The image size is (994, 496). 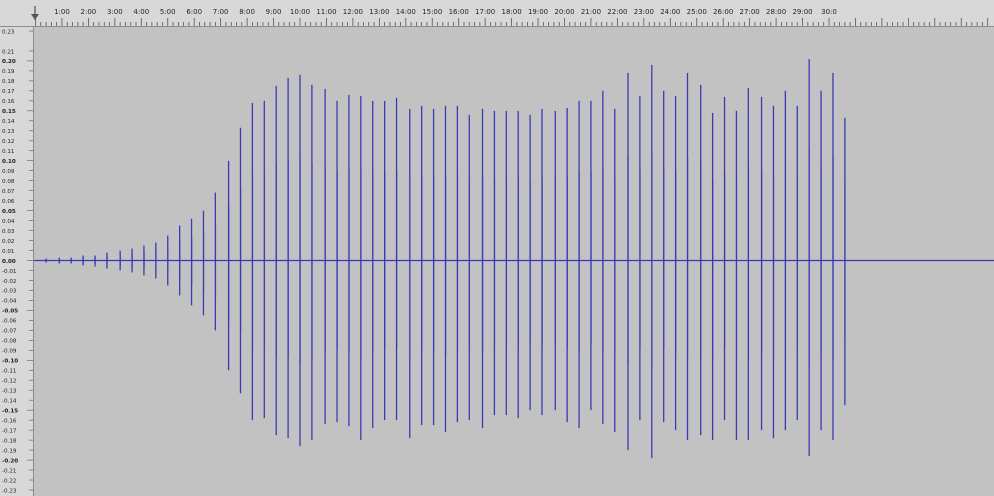 I want to click on amplitude-ticks, so click(x=30, y=260).